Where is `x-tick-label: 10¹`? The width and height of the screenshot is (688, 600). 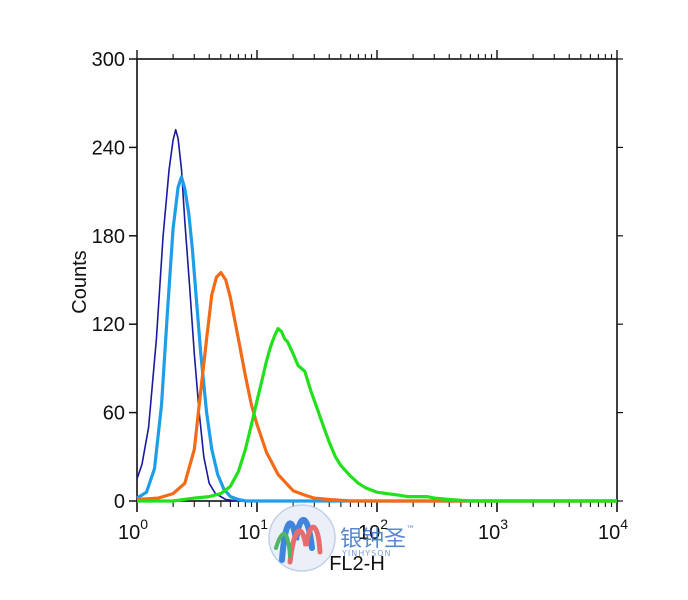
x-tick-label: 10¹ is located at coordinates (253, 530).